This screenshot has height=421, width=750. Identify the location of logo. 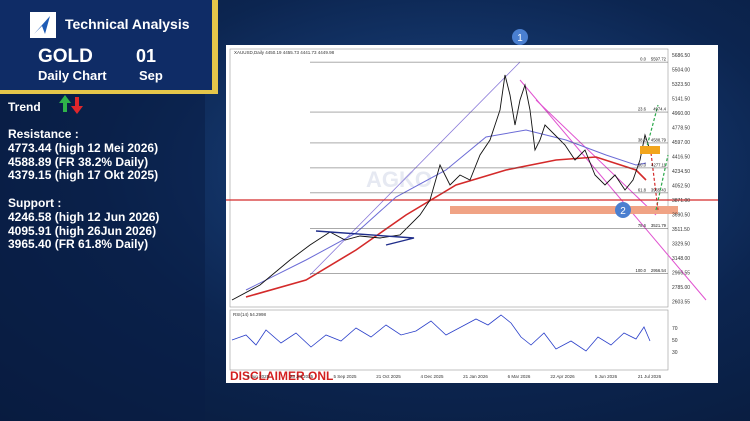
(43, 25).